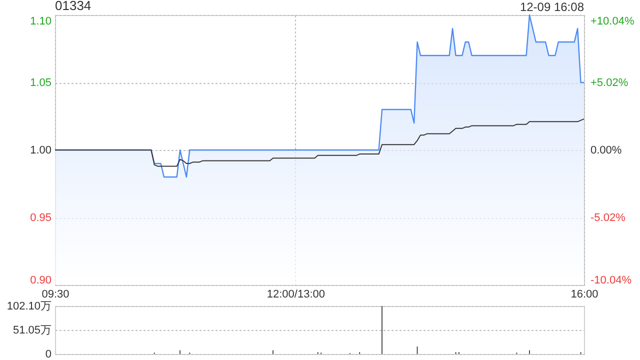 The image size is (640, 360). I want to click on y2-tick-label: 0.00%, so click(606, 150).